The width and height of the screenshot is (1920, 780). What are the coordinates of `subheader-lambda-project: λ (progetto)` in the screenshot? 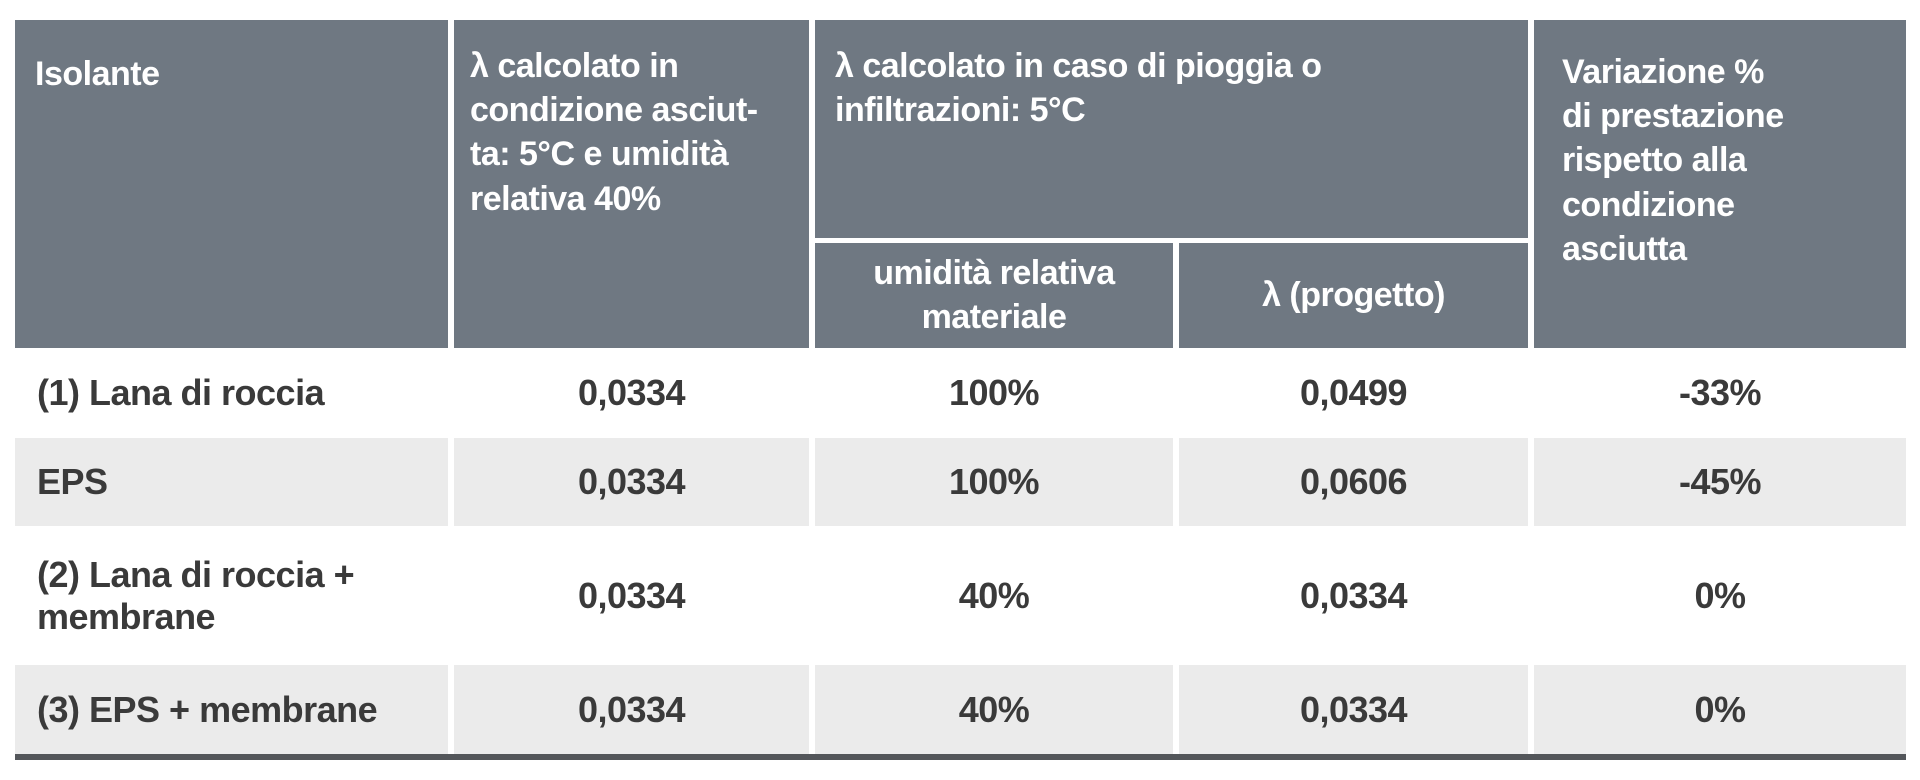 It's located at (1353, 295).